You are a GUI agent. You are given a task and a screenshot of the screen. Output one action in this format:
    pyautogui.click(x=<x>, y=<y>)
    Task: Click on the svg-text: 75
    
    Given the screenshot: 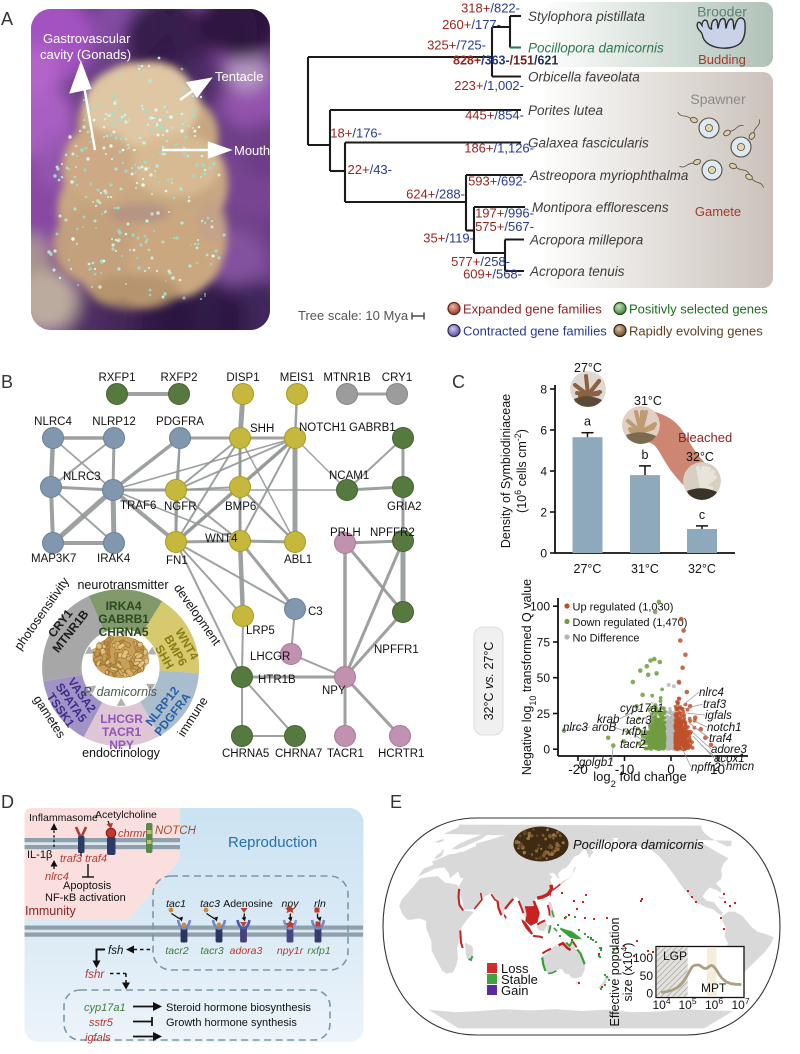 What is the action you would take?
    pyautogui.click(x=544, y=643)
    